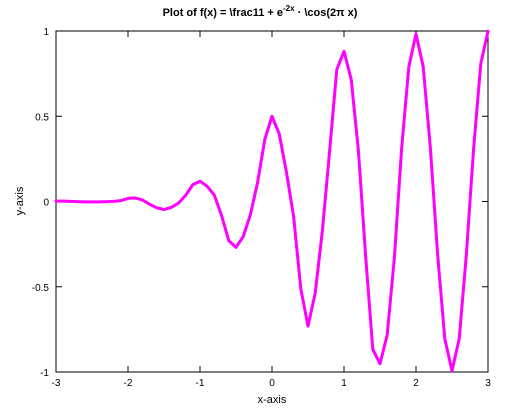 The width and height of the screenshot is (521, 410). I want to click on y-tick-label: 0, so click(46, 203).